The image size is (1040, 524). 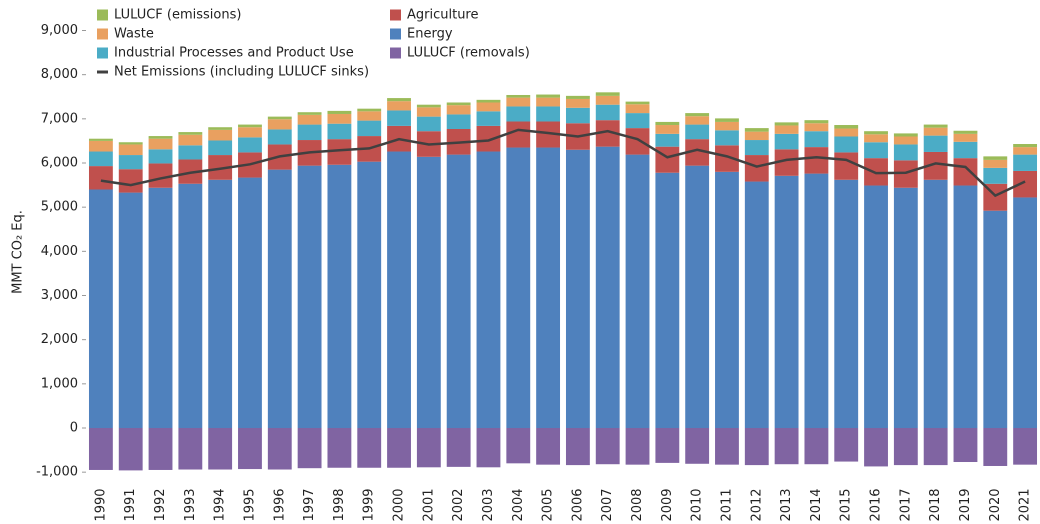 I want to click on x-tick-label: 2019, so click(x=965, y=504).